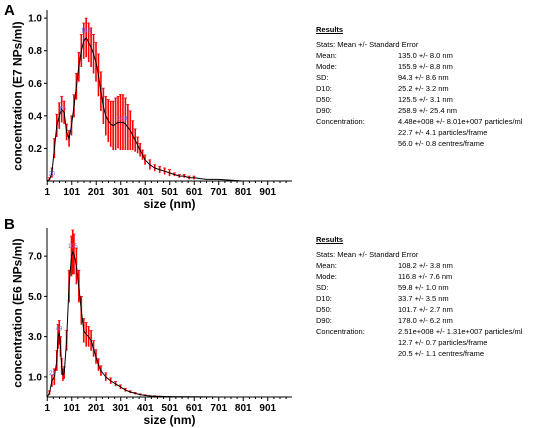 The height and width of the screenshot is (428, 550). Describe the element at coordinates (86, 31) in the screenshot. I see `peak-label: 158` at that location.